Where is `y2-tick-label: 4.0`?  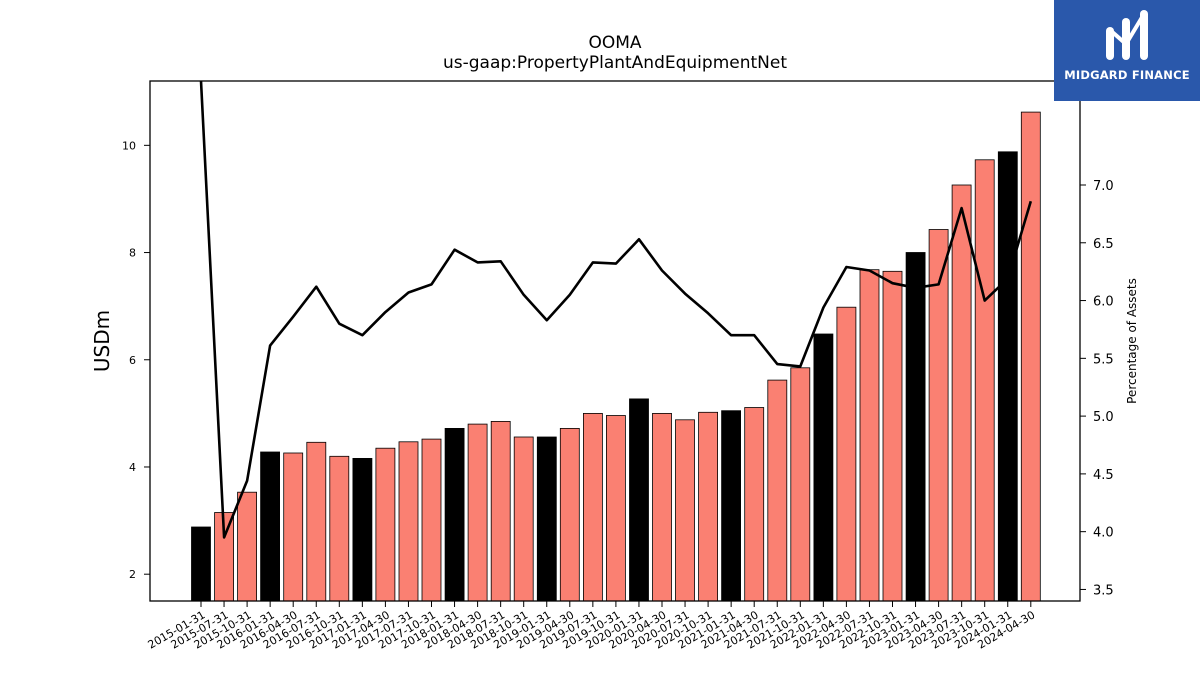
y2-tick-label: 4.0 is located at coordinates (1103, 533).